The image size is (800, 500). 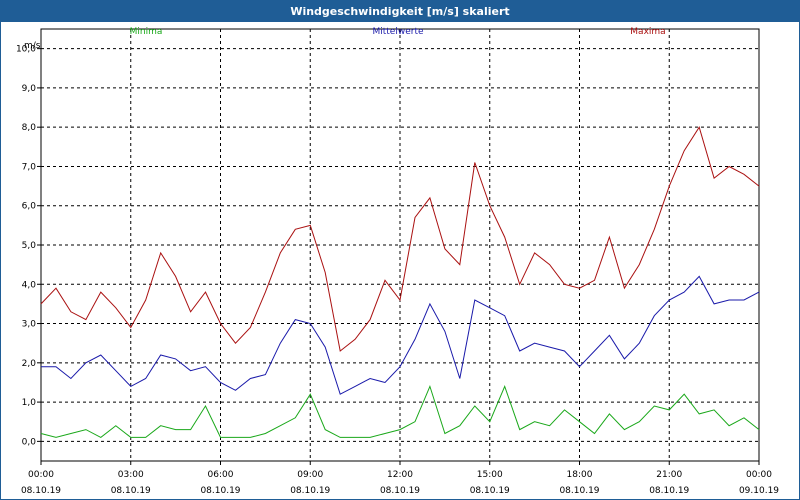 I want to click on y-tick-label: 1,0, so click(x=29, y=403).